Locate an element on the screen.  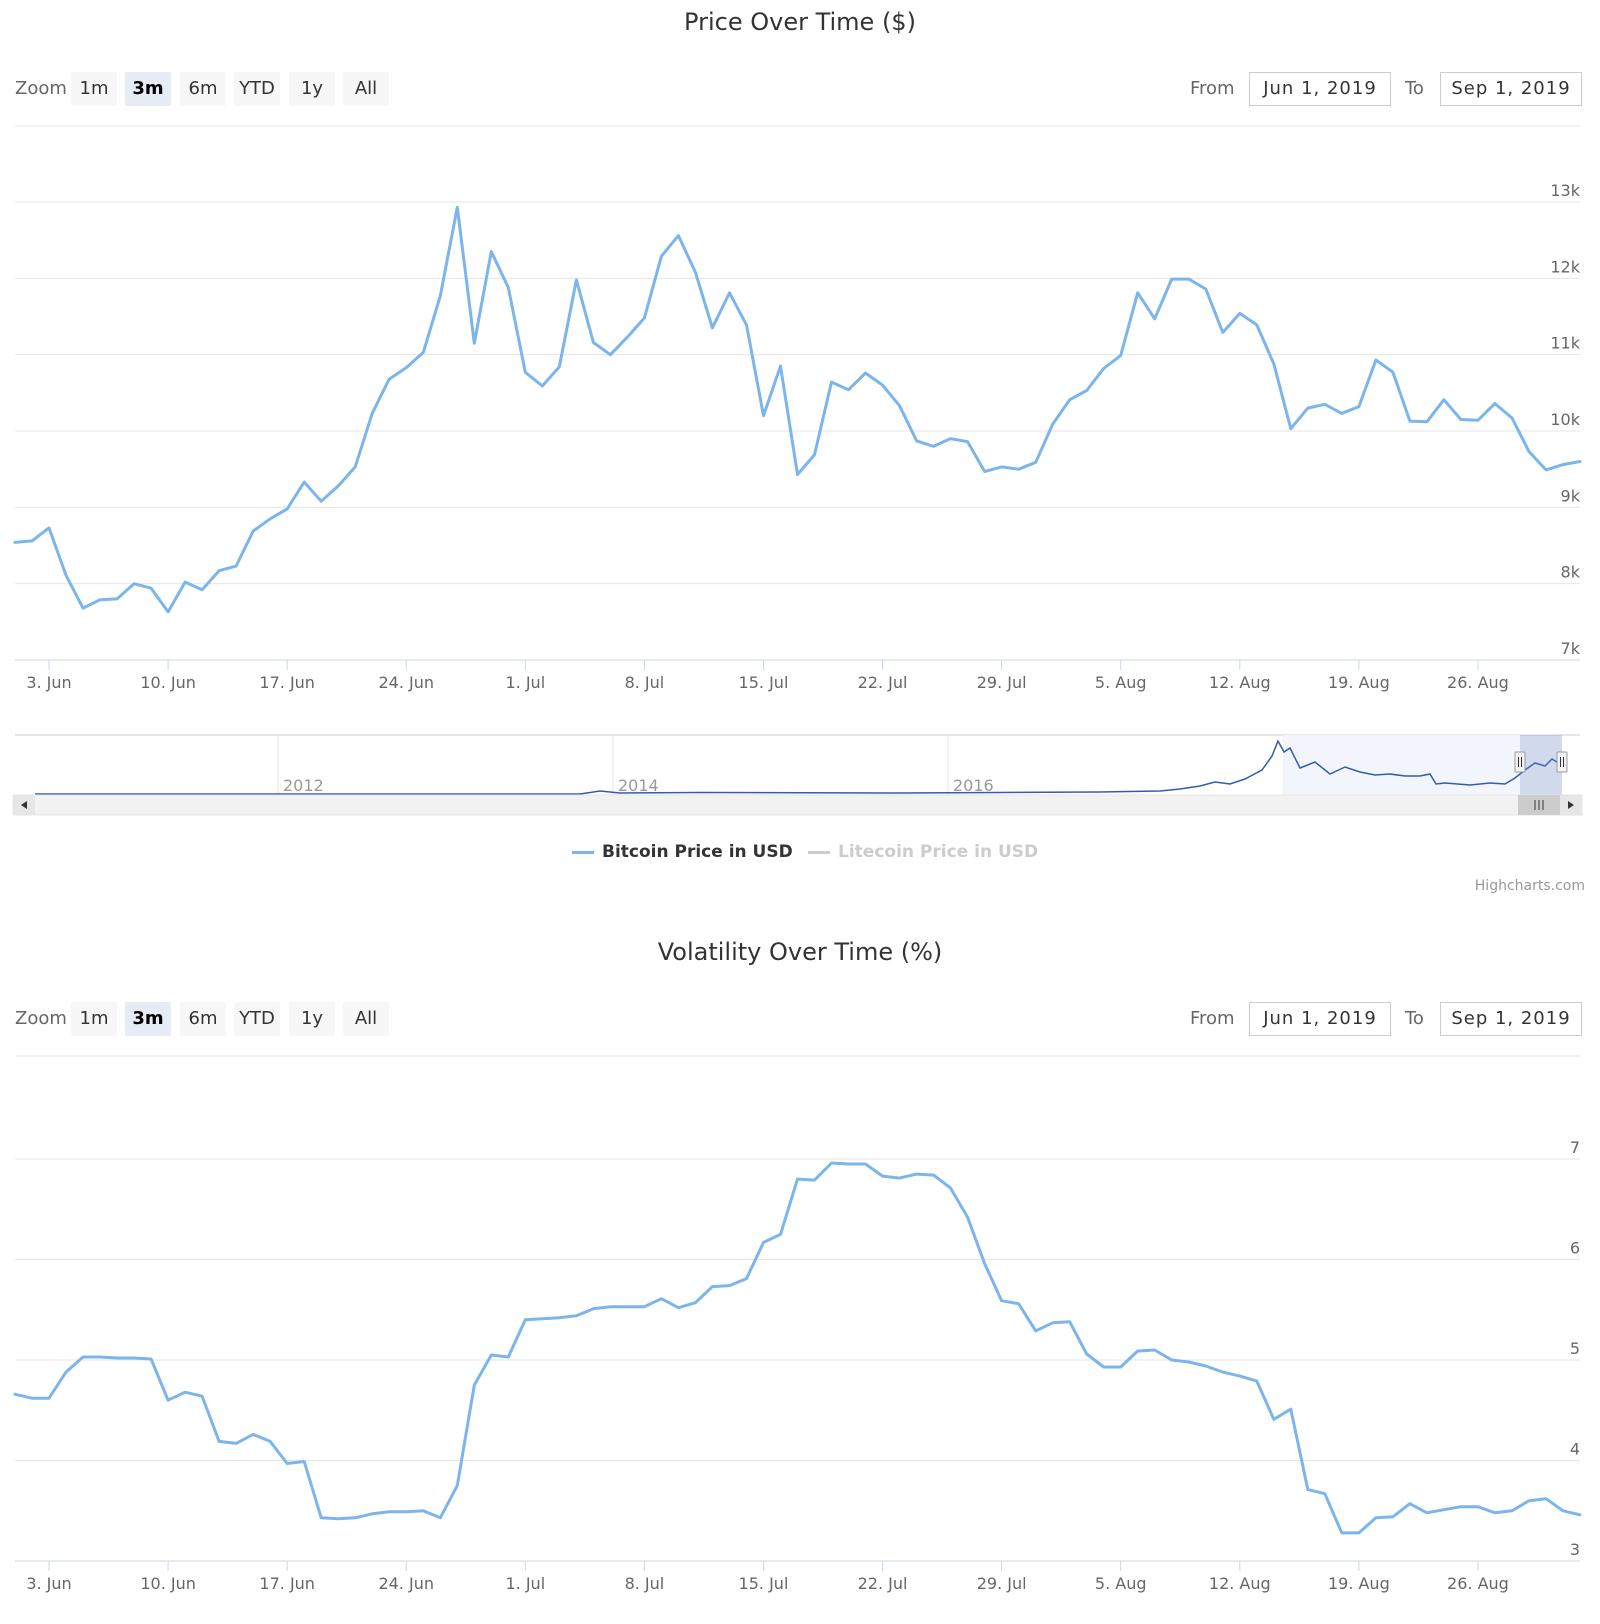
legend-litecoin: Litecoin Price in USD is located at coordinates (923, 852).